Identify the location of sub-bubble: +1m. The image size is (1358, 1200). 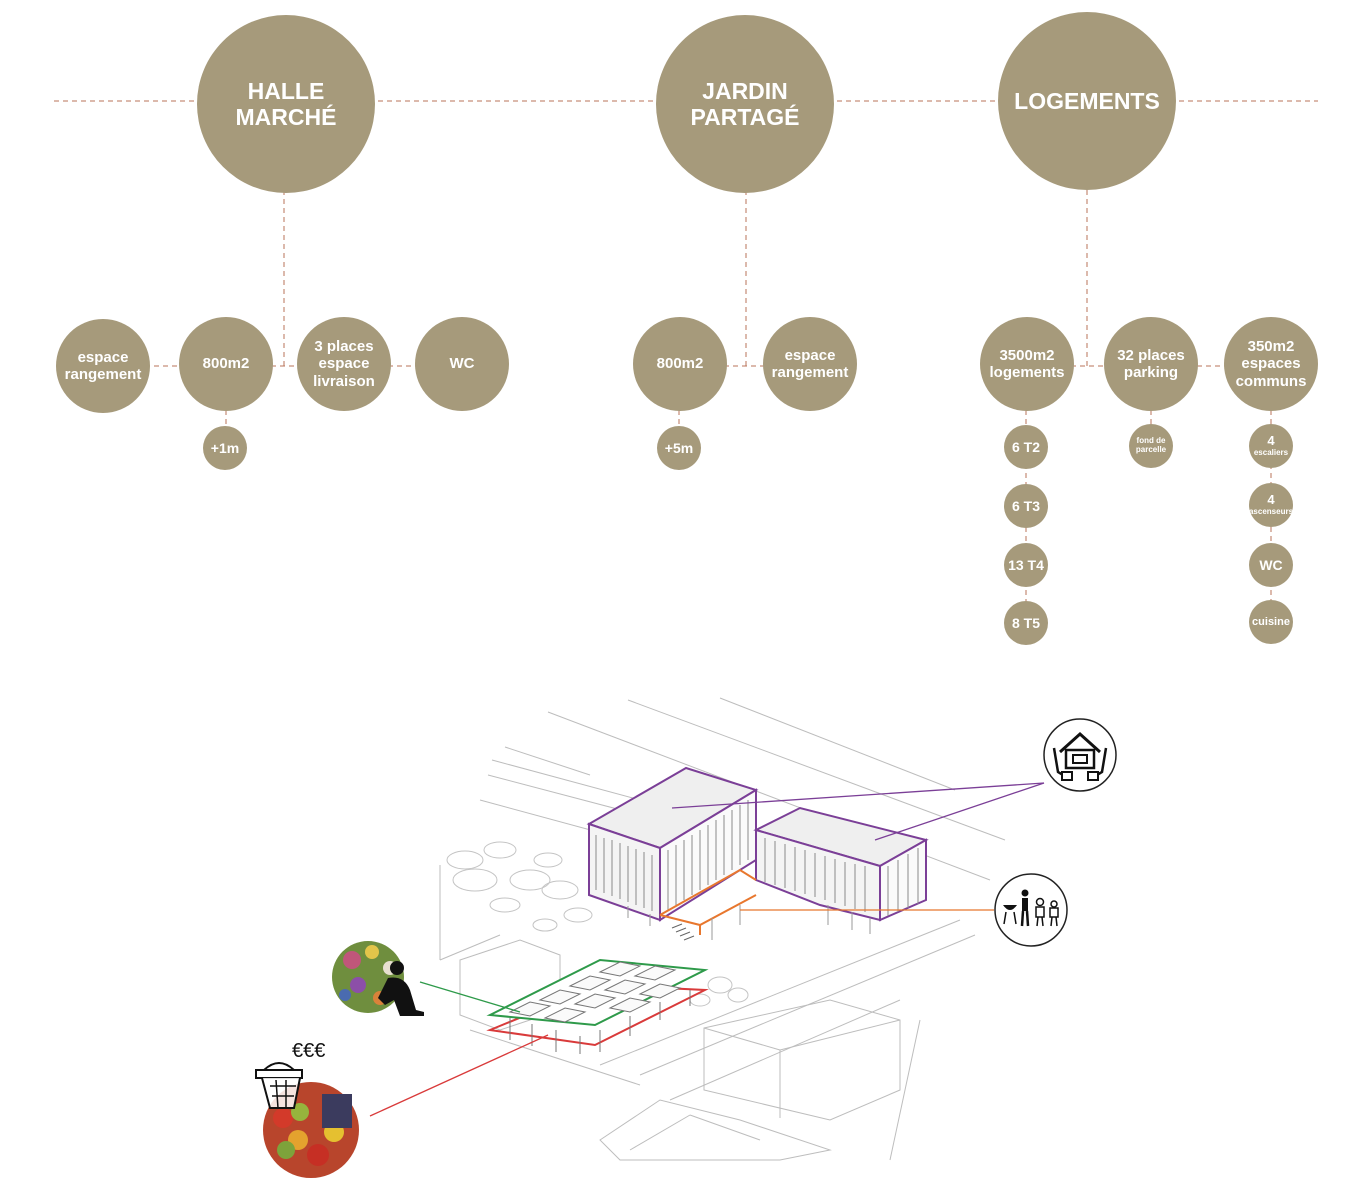
(225, 448).